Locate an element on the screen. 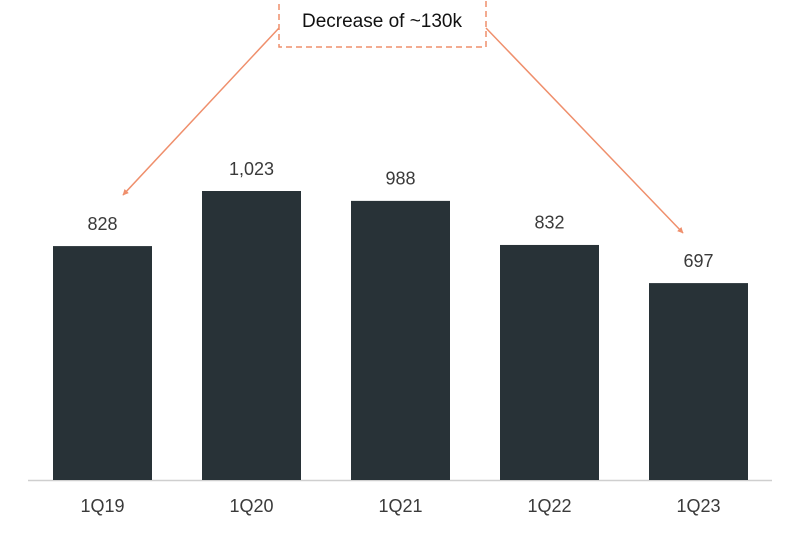  annotation-text: Decrease of ~130k is located at coordinates (382, 21).